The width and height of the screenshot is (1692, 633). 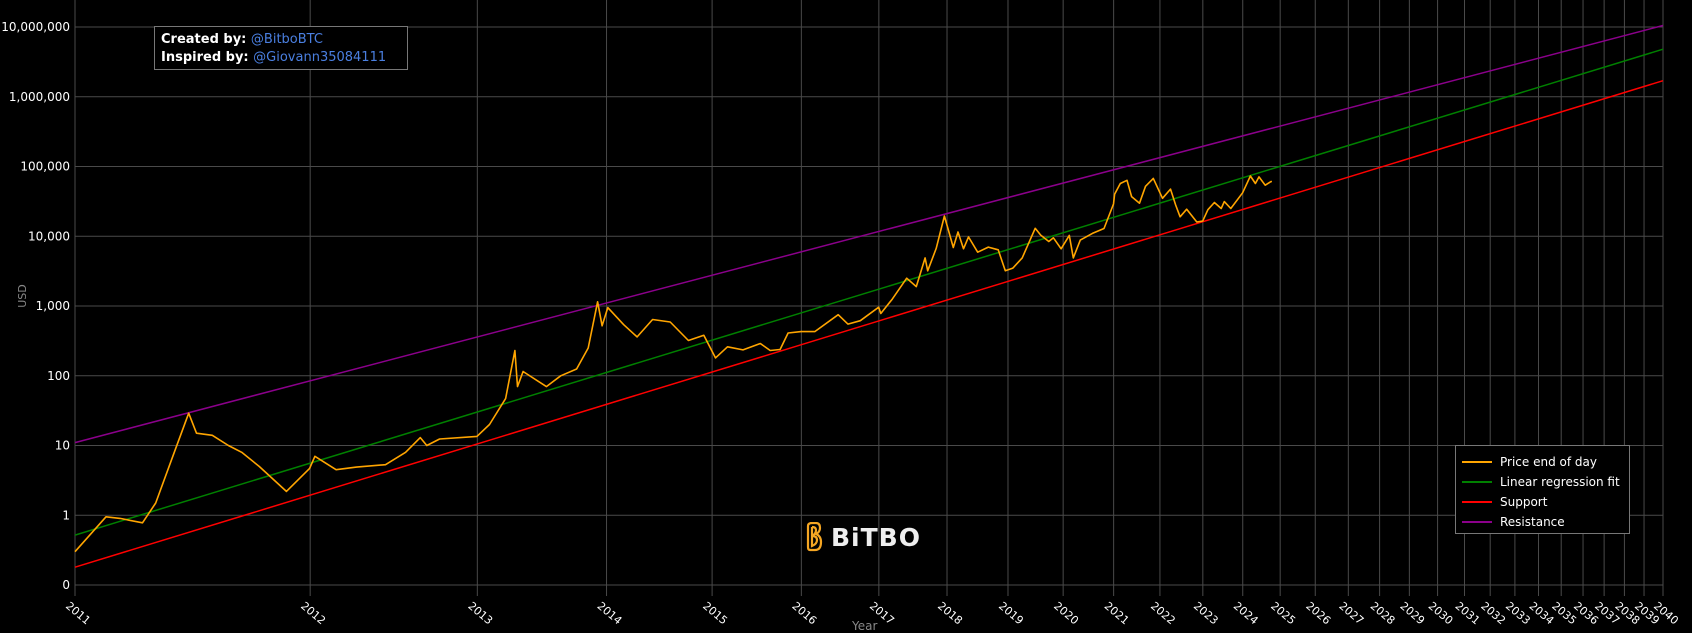 What do you see at coordinates (1493, 613) in the screenshot?
I see `x-tick-label: 2032` at bounding box center [1493, 613].